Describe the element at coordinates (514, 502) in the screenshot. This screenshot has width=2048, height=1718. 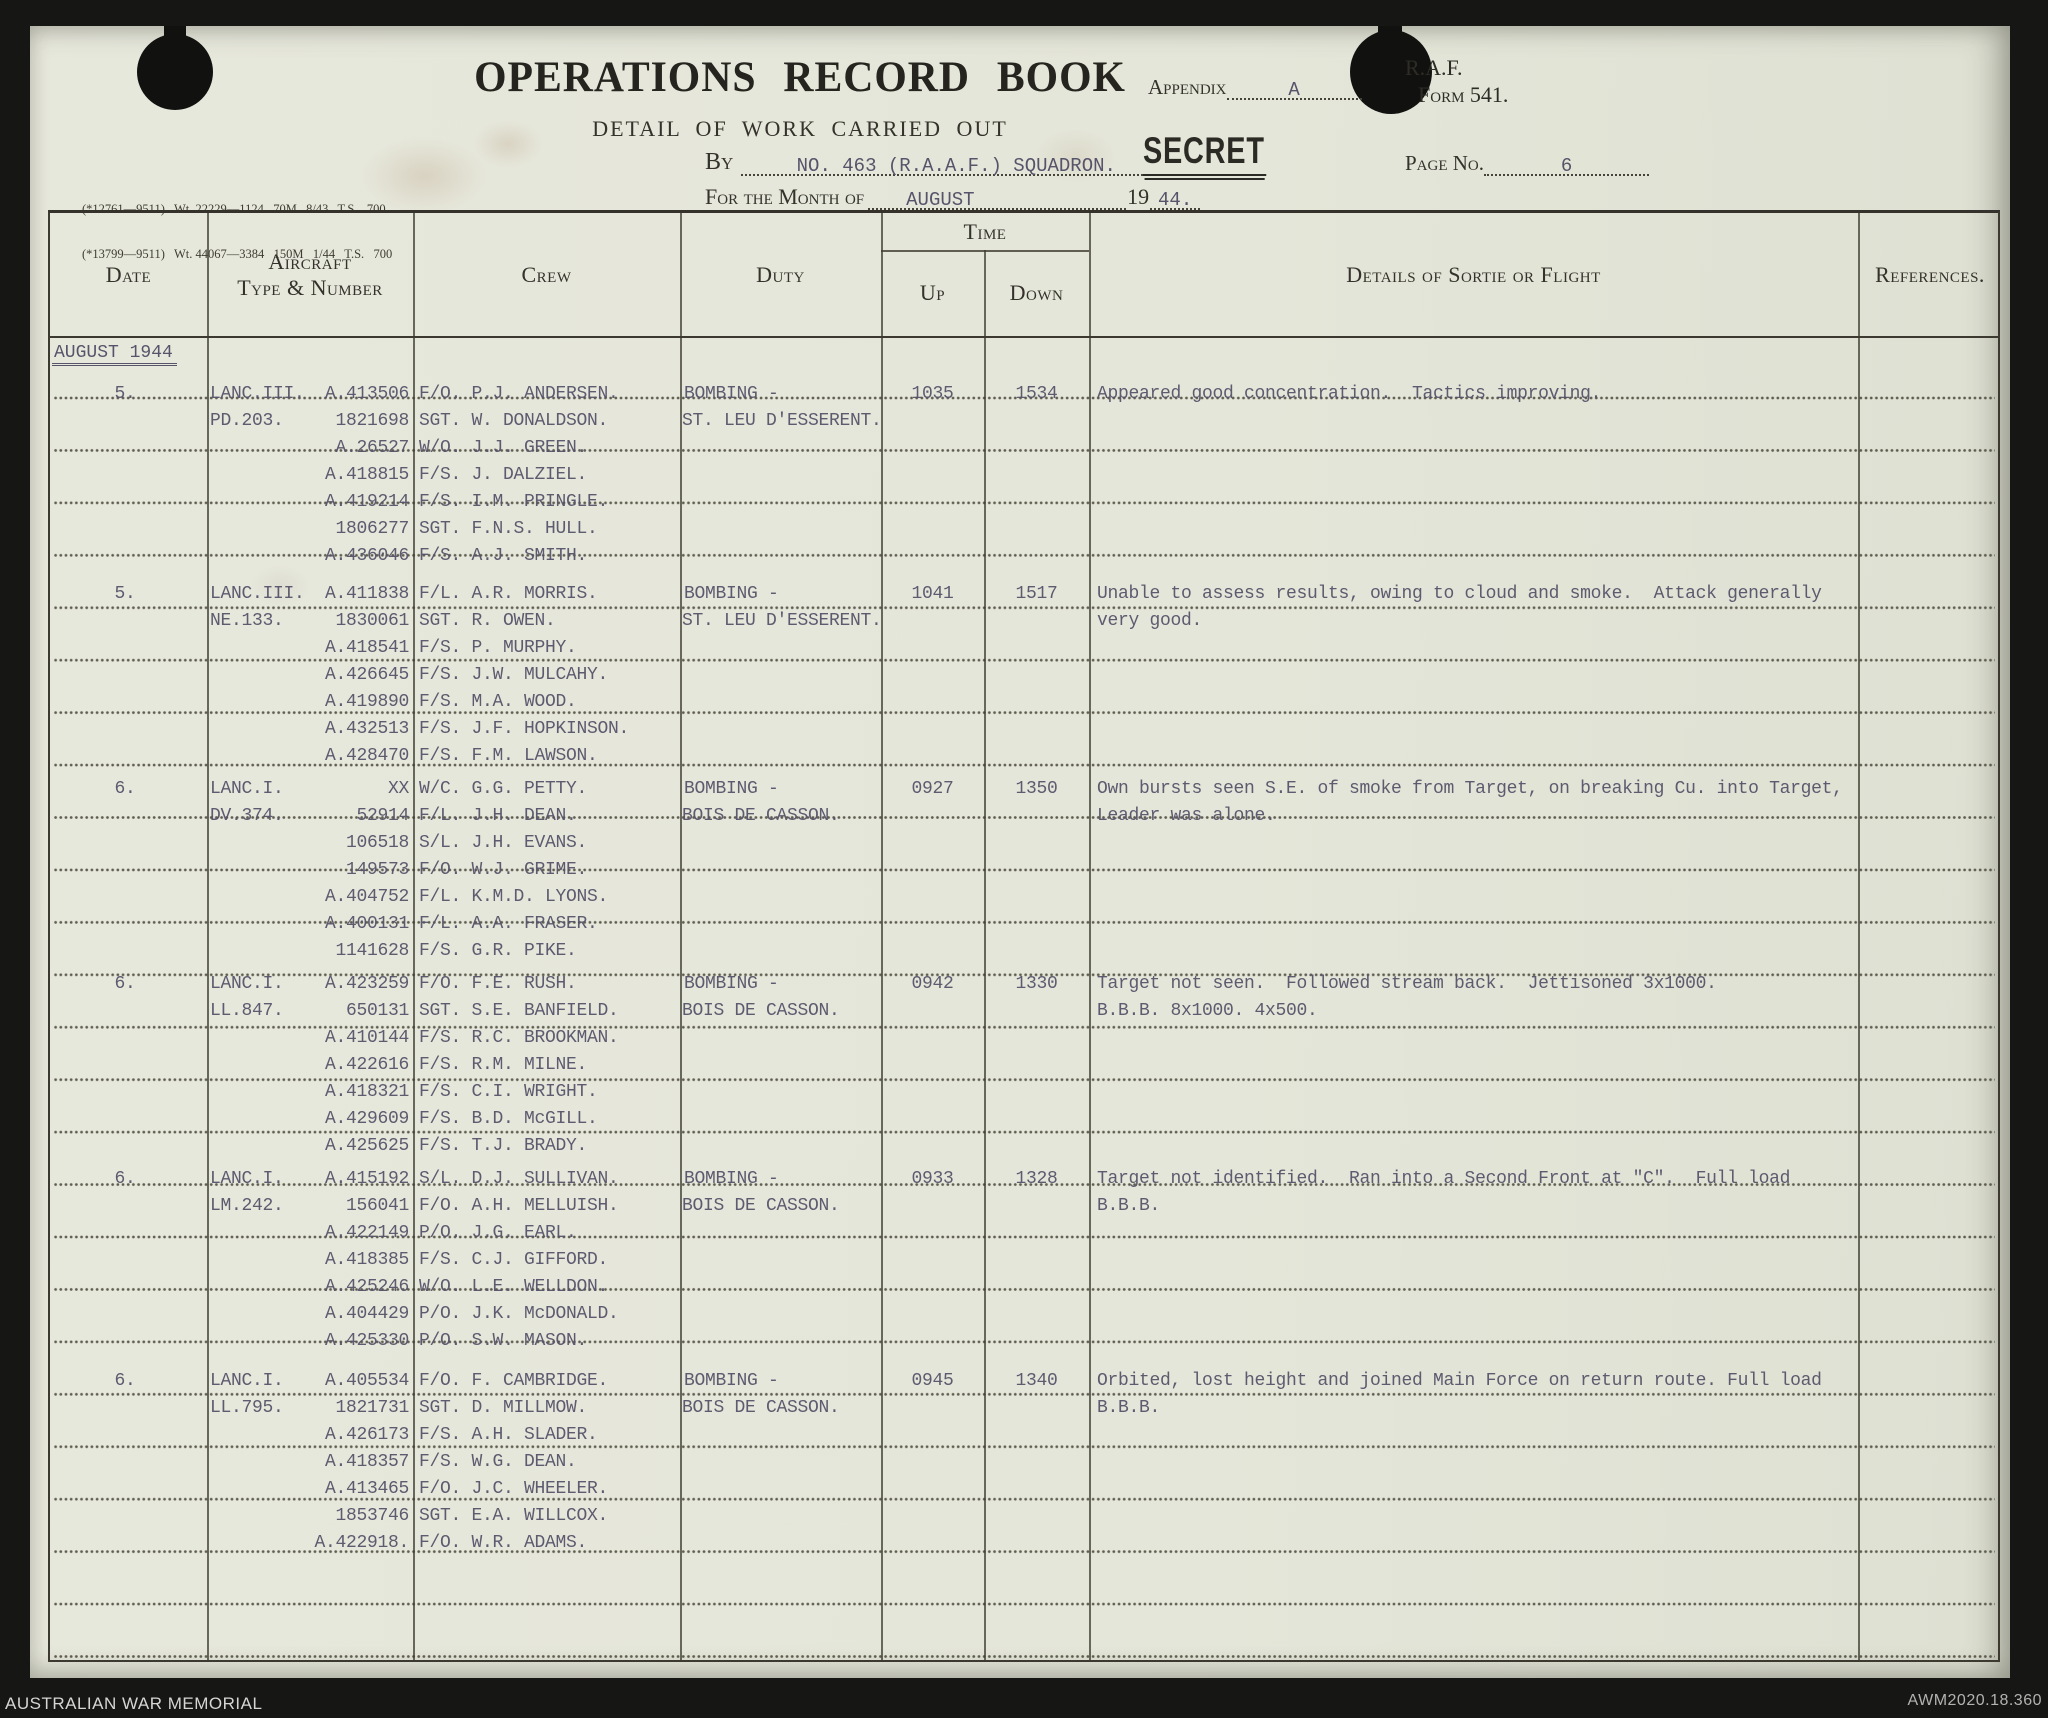
I see `crew-name: F/S. I.M. PRINGLE.` at that location.